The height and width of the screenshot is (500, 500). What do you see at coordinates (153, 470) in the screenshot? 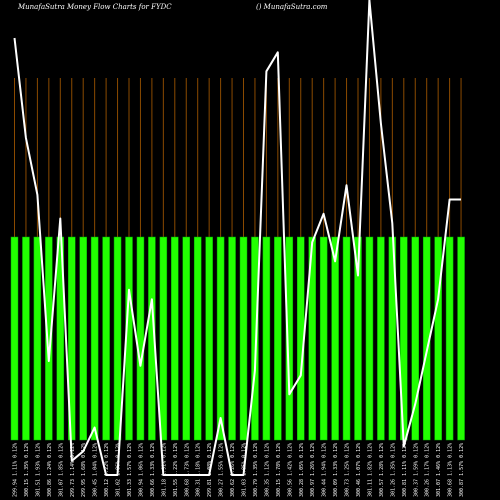
I see `x-tick-label: 300.66 1.33% 0.12%` at bounding box center [153, 470].